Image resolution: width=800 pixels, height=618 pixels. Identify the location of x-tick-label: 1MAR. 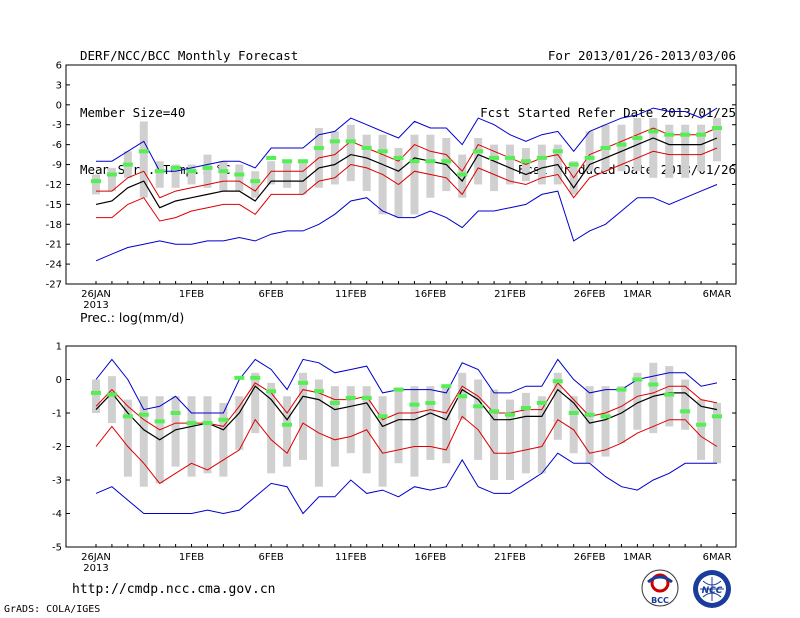
(637, 294).